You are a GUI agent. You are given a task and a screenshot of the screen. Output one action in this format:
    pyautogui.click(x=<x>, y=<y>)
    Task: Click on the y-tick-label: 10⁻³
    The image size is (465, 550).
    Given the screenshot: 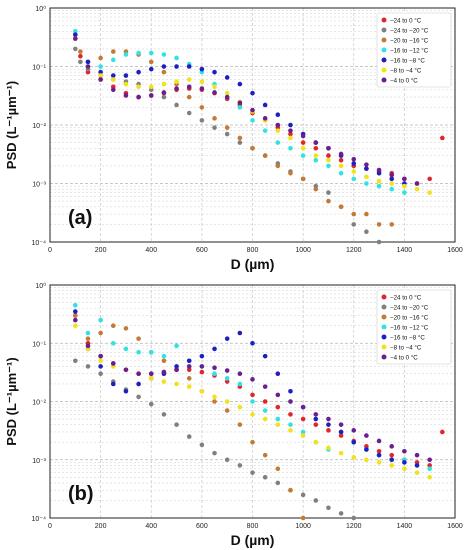 What is the action you would take?
    pyautogui.click(x=39, y=185)
    